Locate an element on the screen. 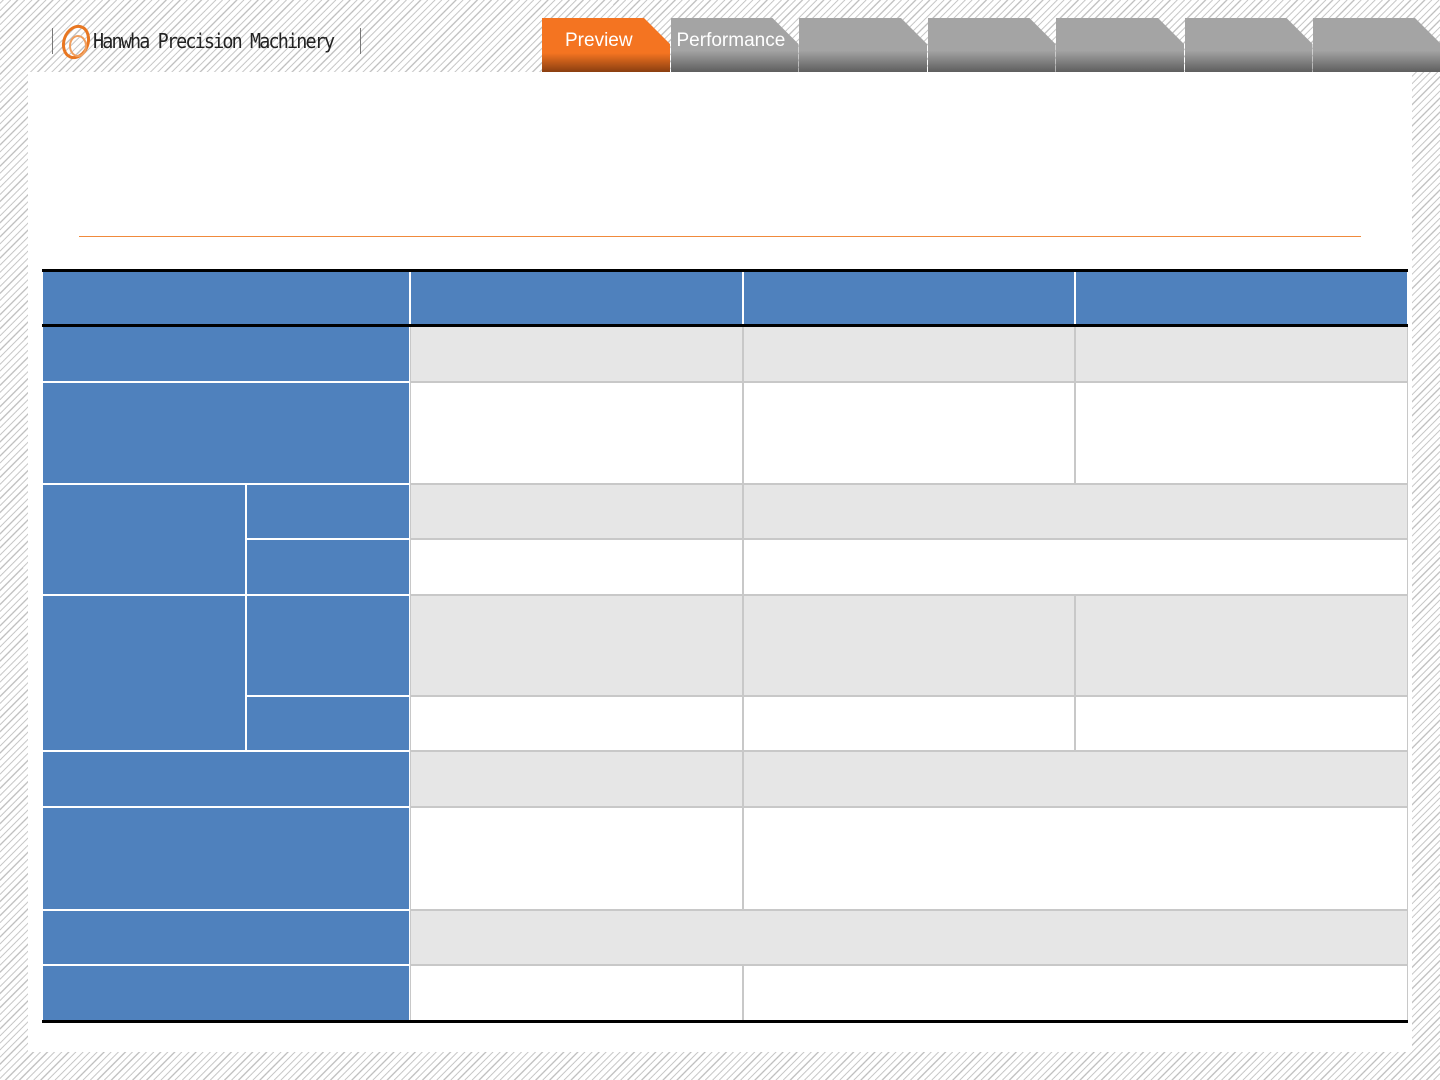 The image size is (1440, 1080). title-rule is located at coordinates (720, 236).